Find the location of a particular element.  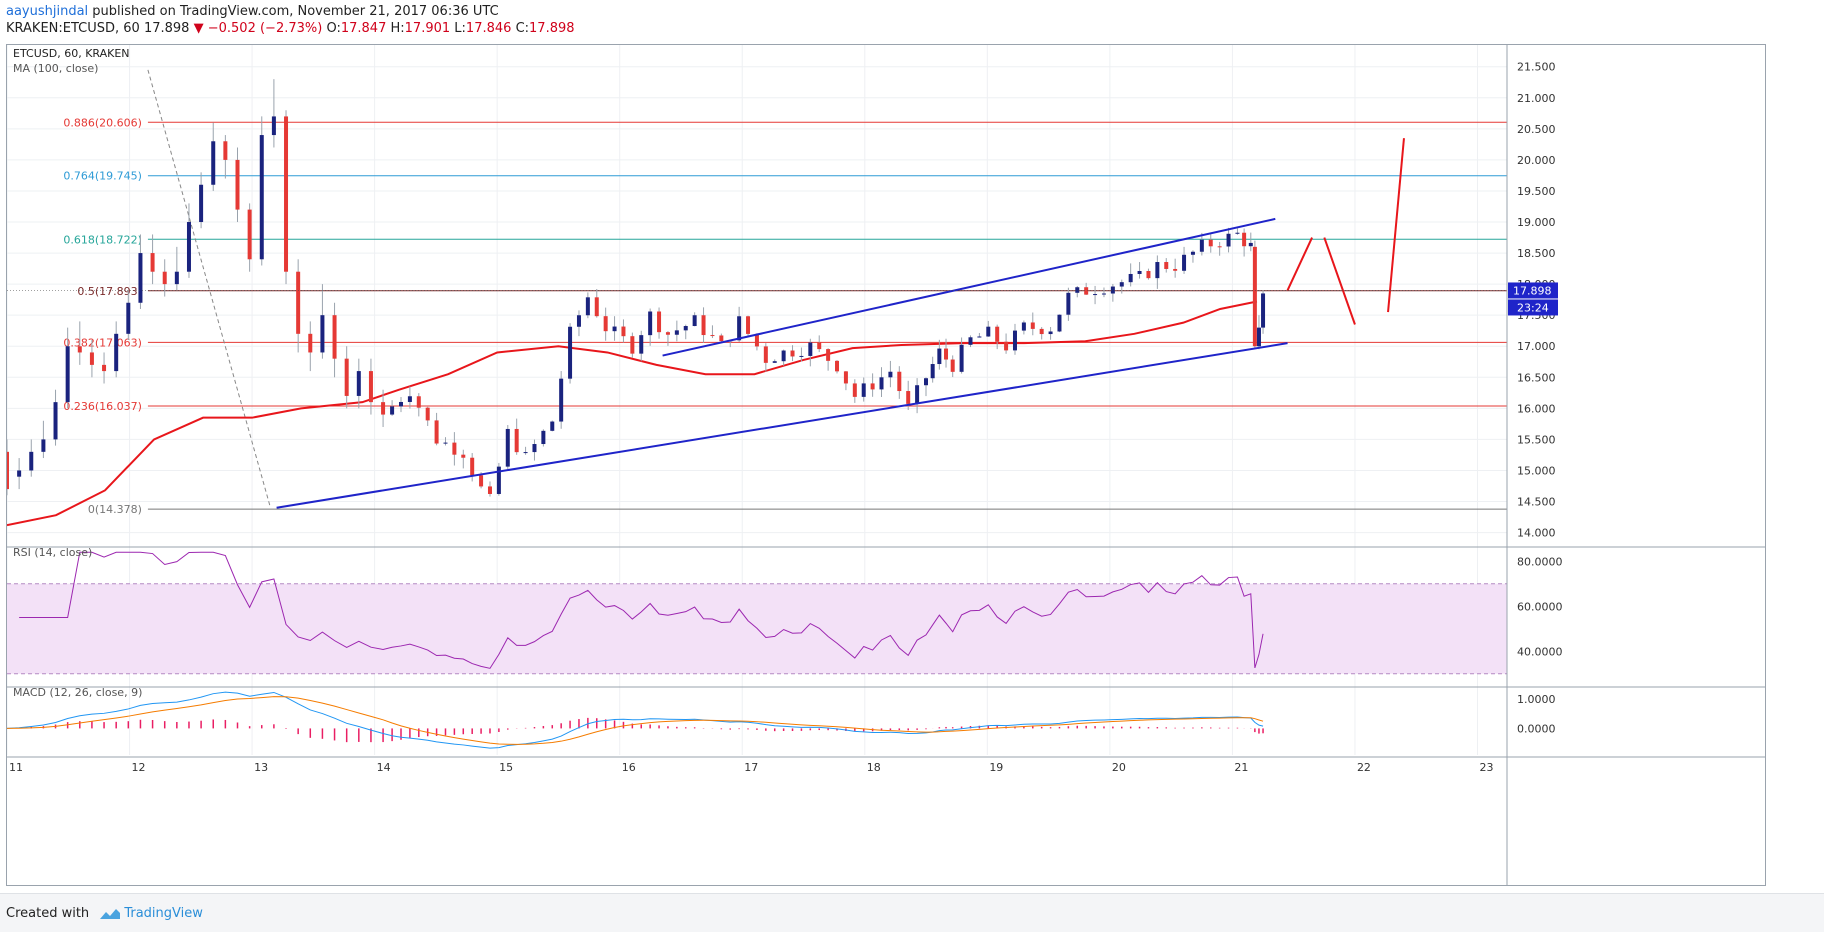

fib-level-label: 0(14.378) is located at coordinates (115, 509).